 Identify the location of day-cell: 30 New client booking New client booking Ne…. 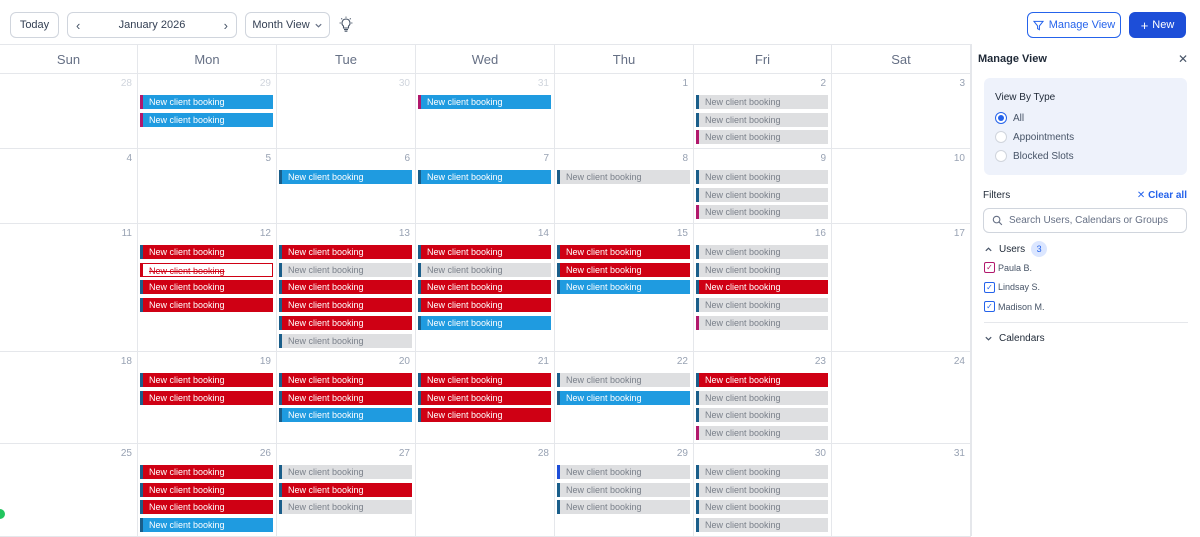
(763, 490).